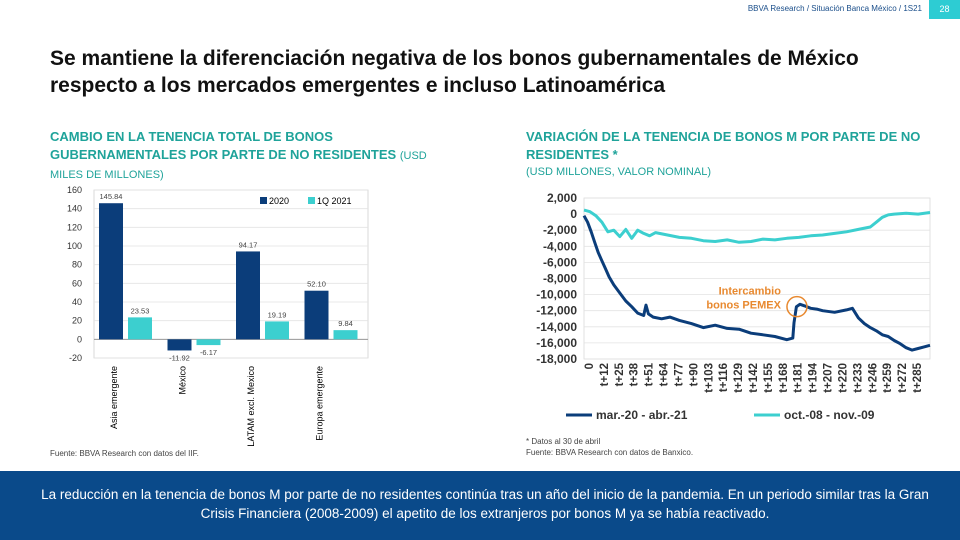  What do you see at coordinates (903, 378) in the screenshot?
I see `x-tick-label: t+272` at bounding box center [903, 378].